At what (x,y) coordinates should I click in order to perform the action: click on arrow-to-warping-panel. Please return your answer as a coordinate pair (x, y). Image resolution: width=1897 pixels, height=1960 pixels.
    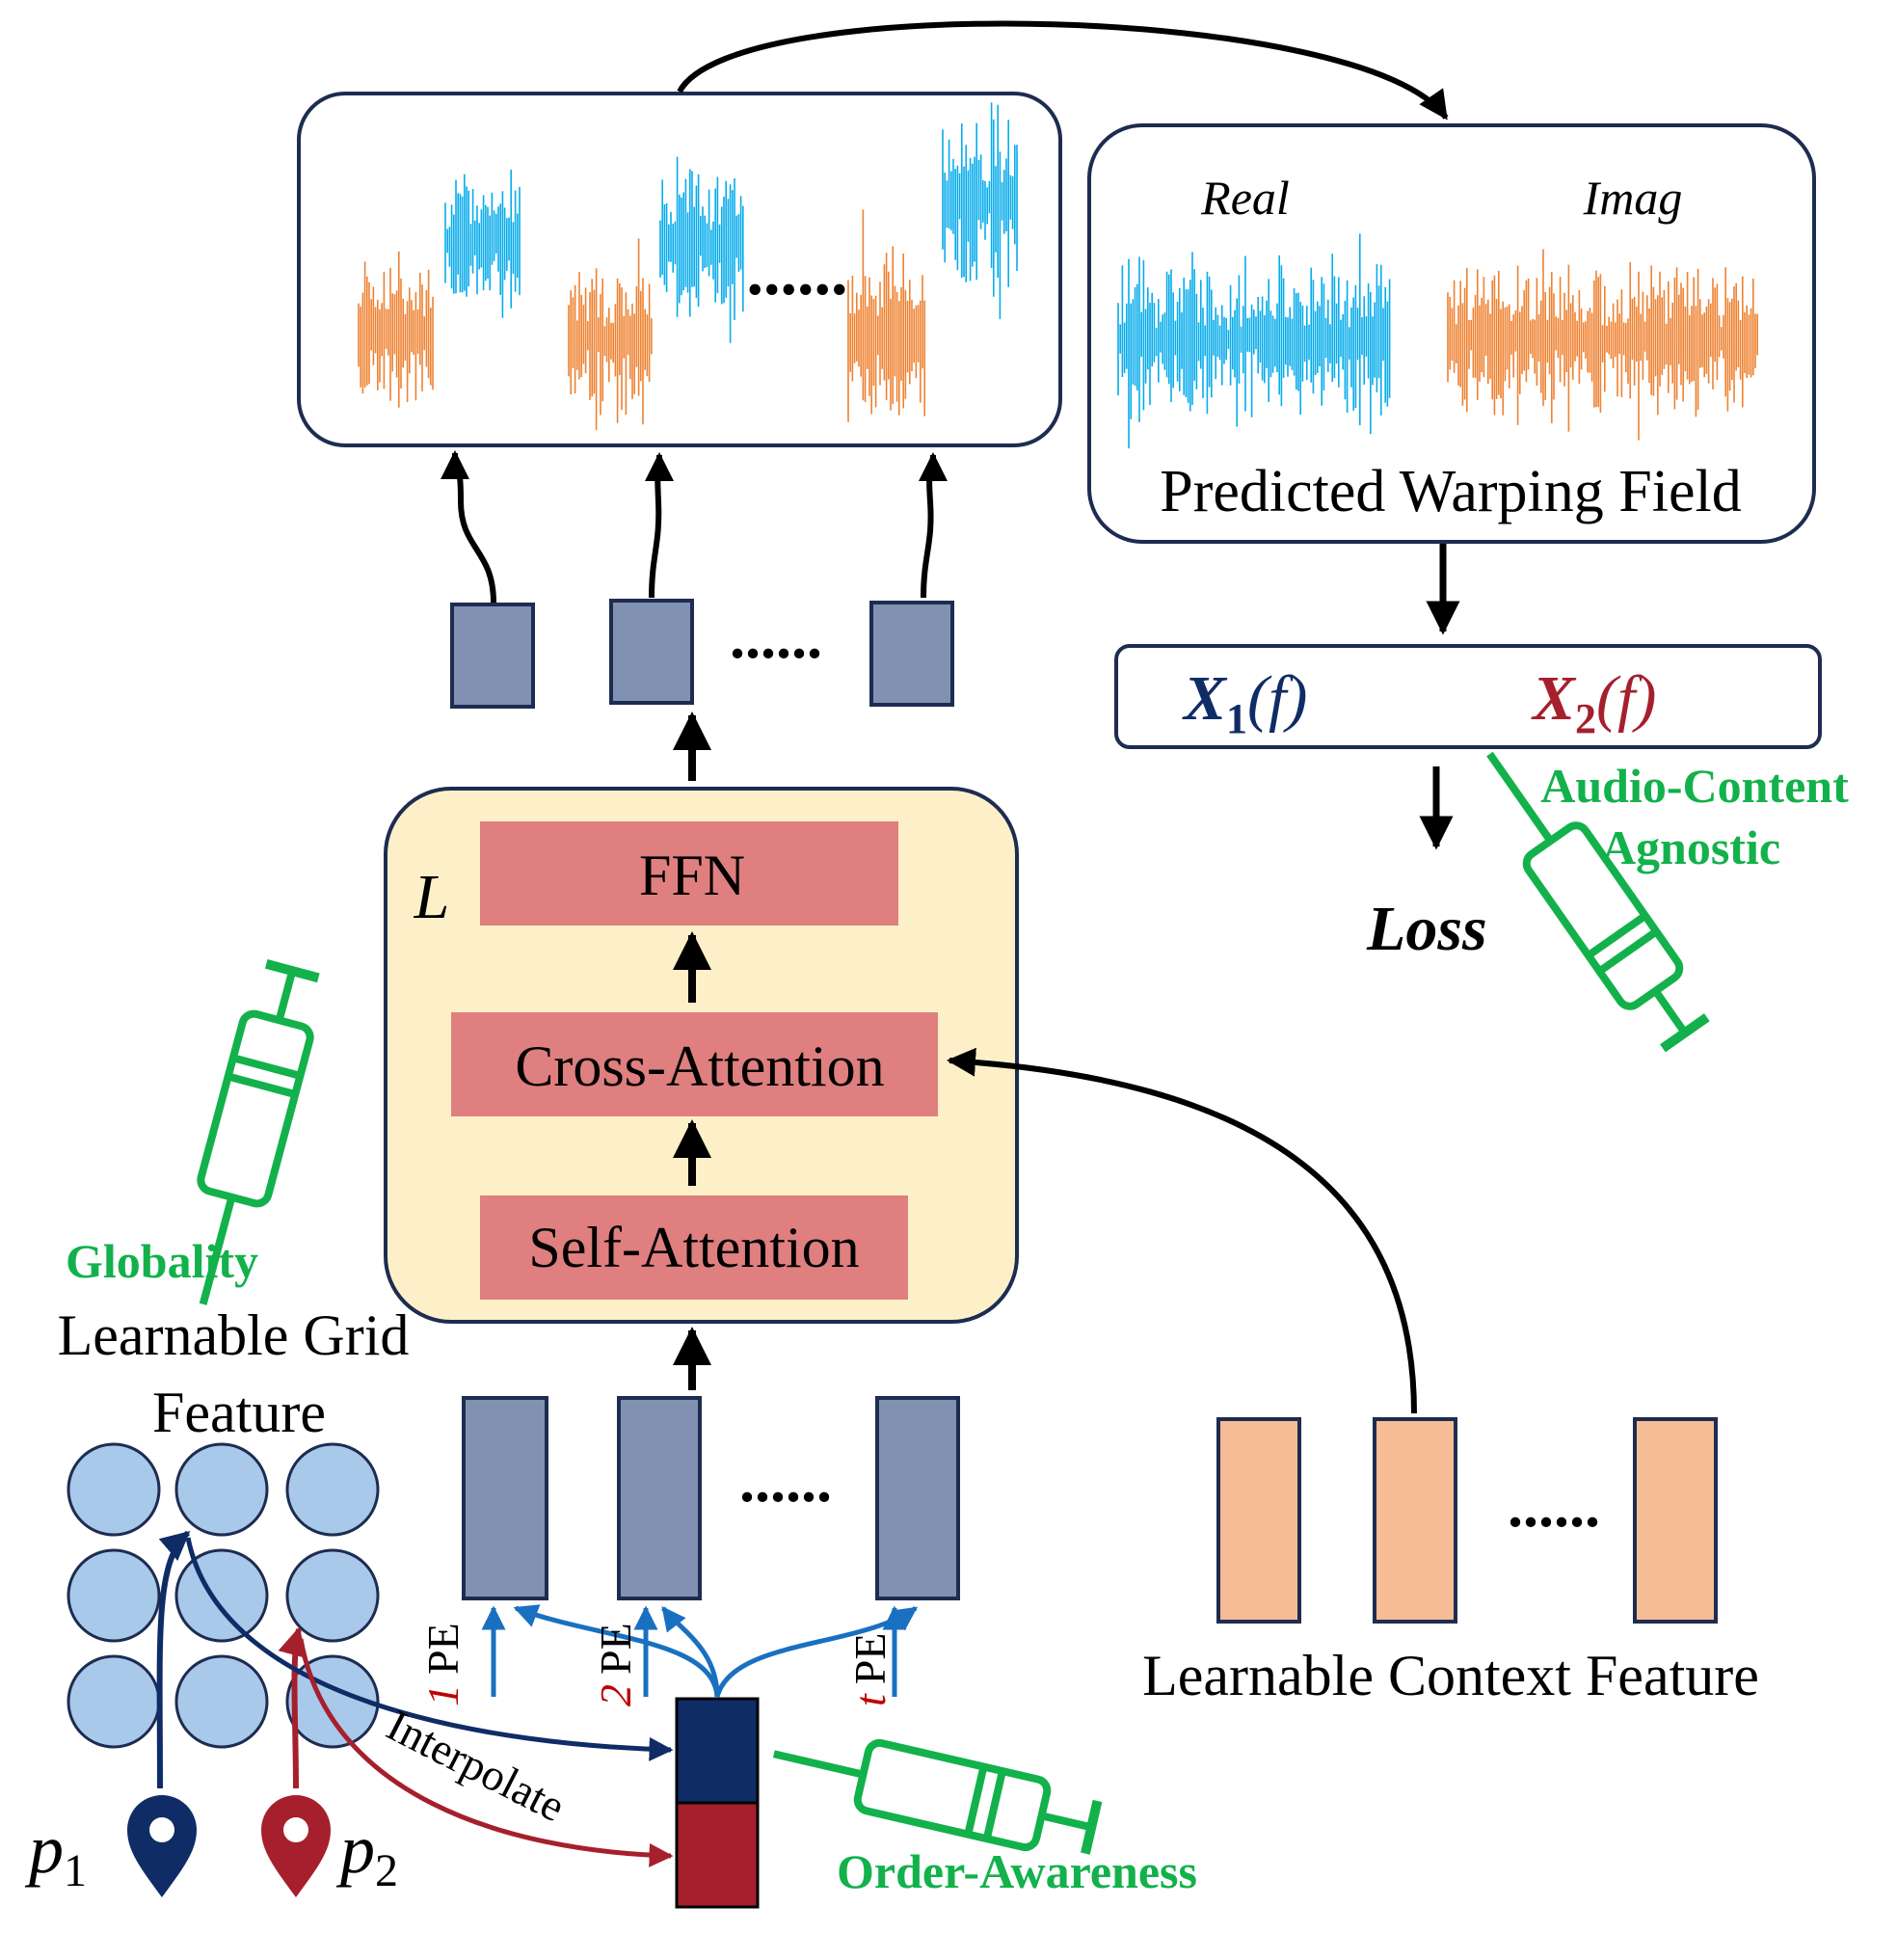
    Looking at the image, I should click on (1063, 70).